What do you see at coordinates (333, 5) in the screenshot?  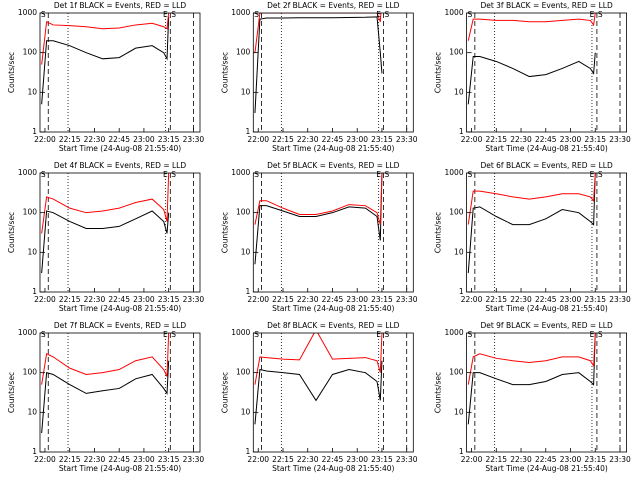 I see `chart-title: Det 2f BLACK = Events, RED = LLD` at bounding box center [333, 5].